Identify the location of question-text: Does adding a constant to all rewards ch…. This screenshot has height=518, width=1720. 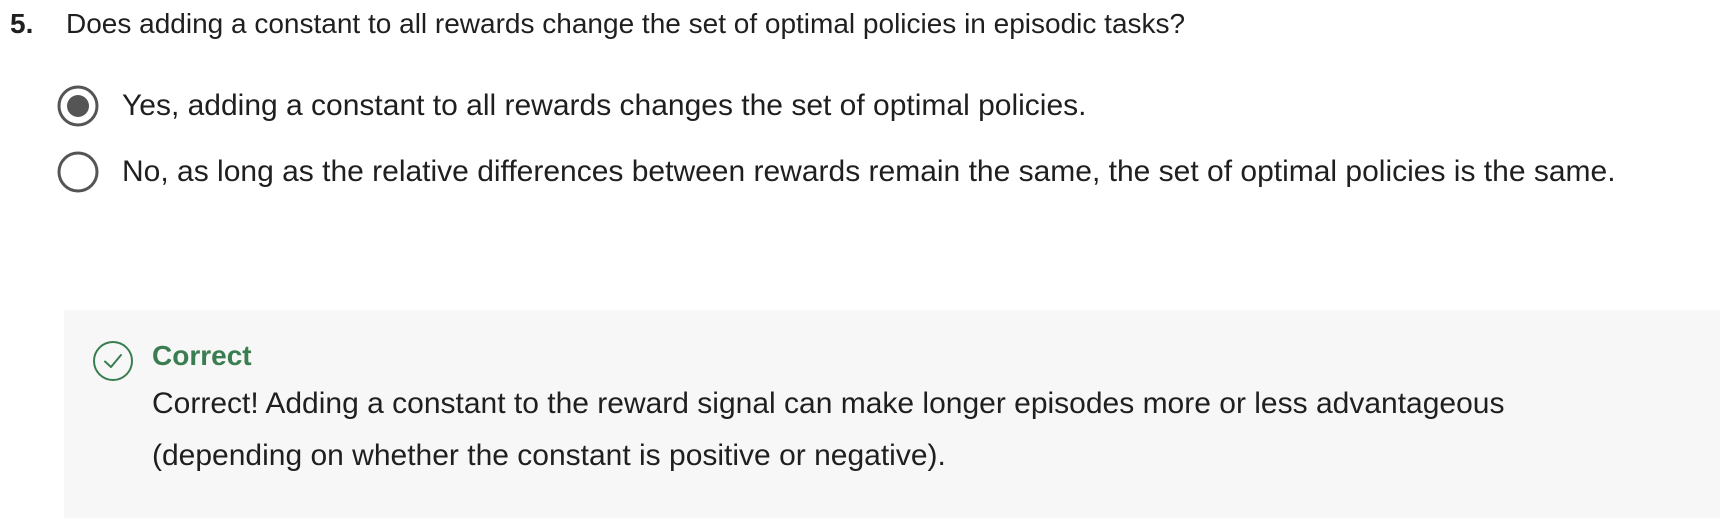
(626, 23).